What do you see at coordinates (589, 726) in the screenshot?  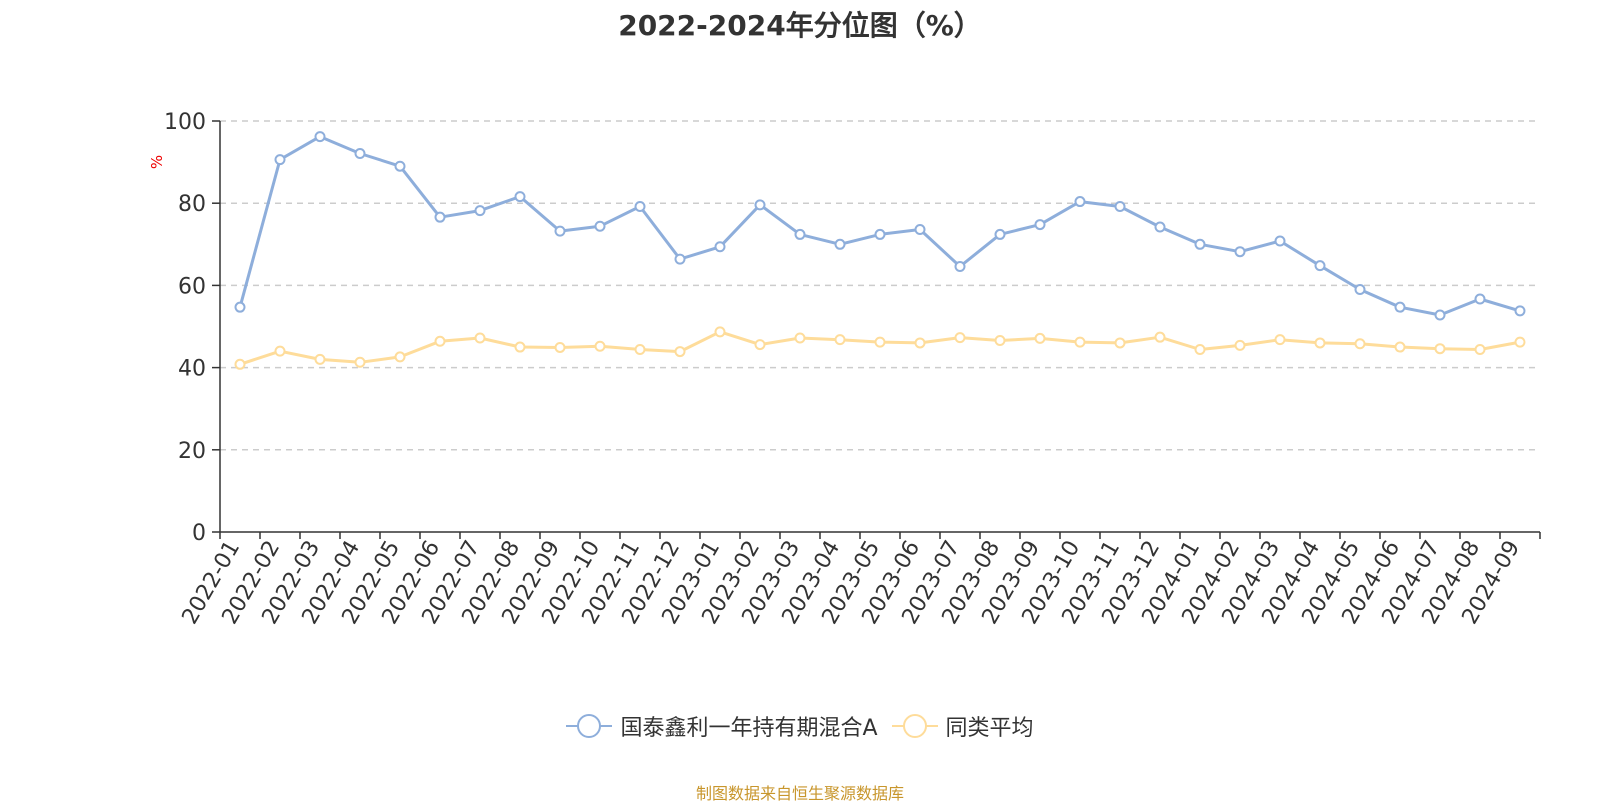 I see `legend-series1-swatch-icon` at bounding box center [589, 726].